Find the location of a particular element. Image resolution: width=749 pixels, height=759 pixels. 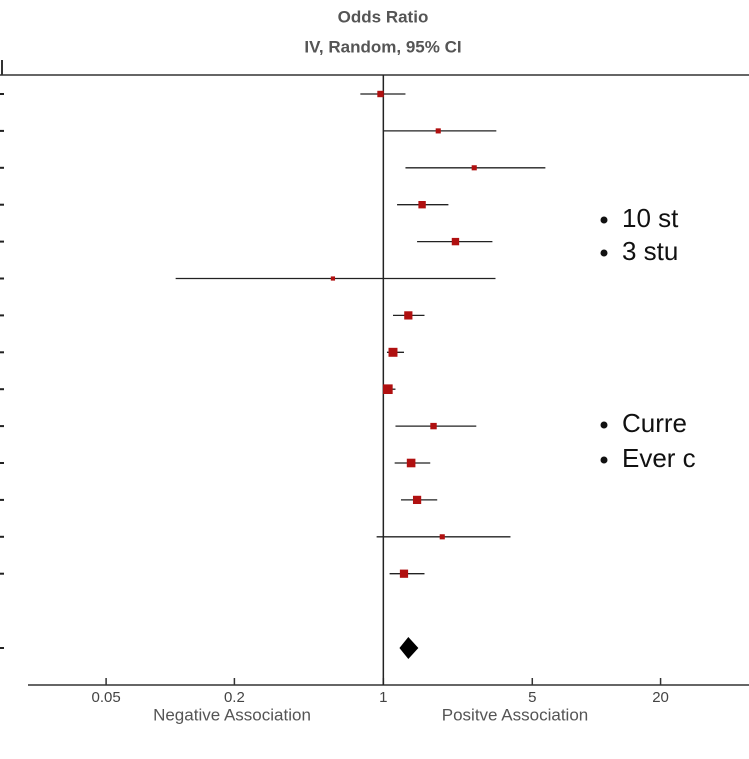

overall-diamond is located at coordinates (409, 648).